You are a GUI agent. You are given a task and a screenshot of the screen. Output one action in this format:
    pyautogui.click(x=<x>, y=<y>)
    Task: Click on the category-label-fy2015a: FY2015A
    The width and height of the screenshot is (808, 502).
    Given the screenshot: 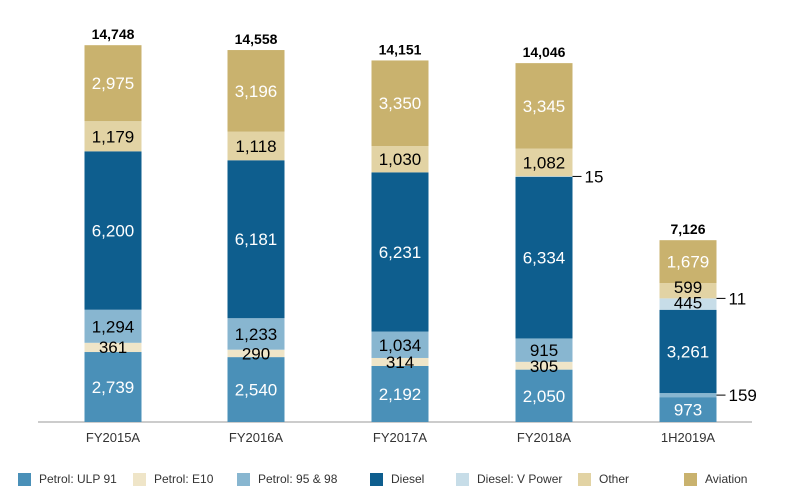 What is the action you would take?
    pyautogui.click(x=113, y=437)
    